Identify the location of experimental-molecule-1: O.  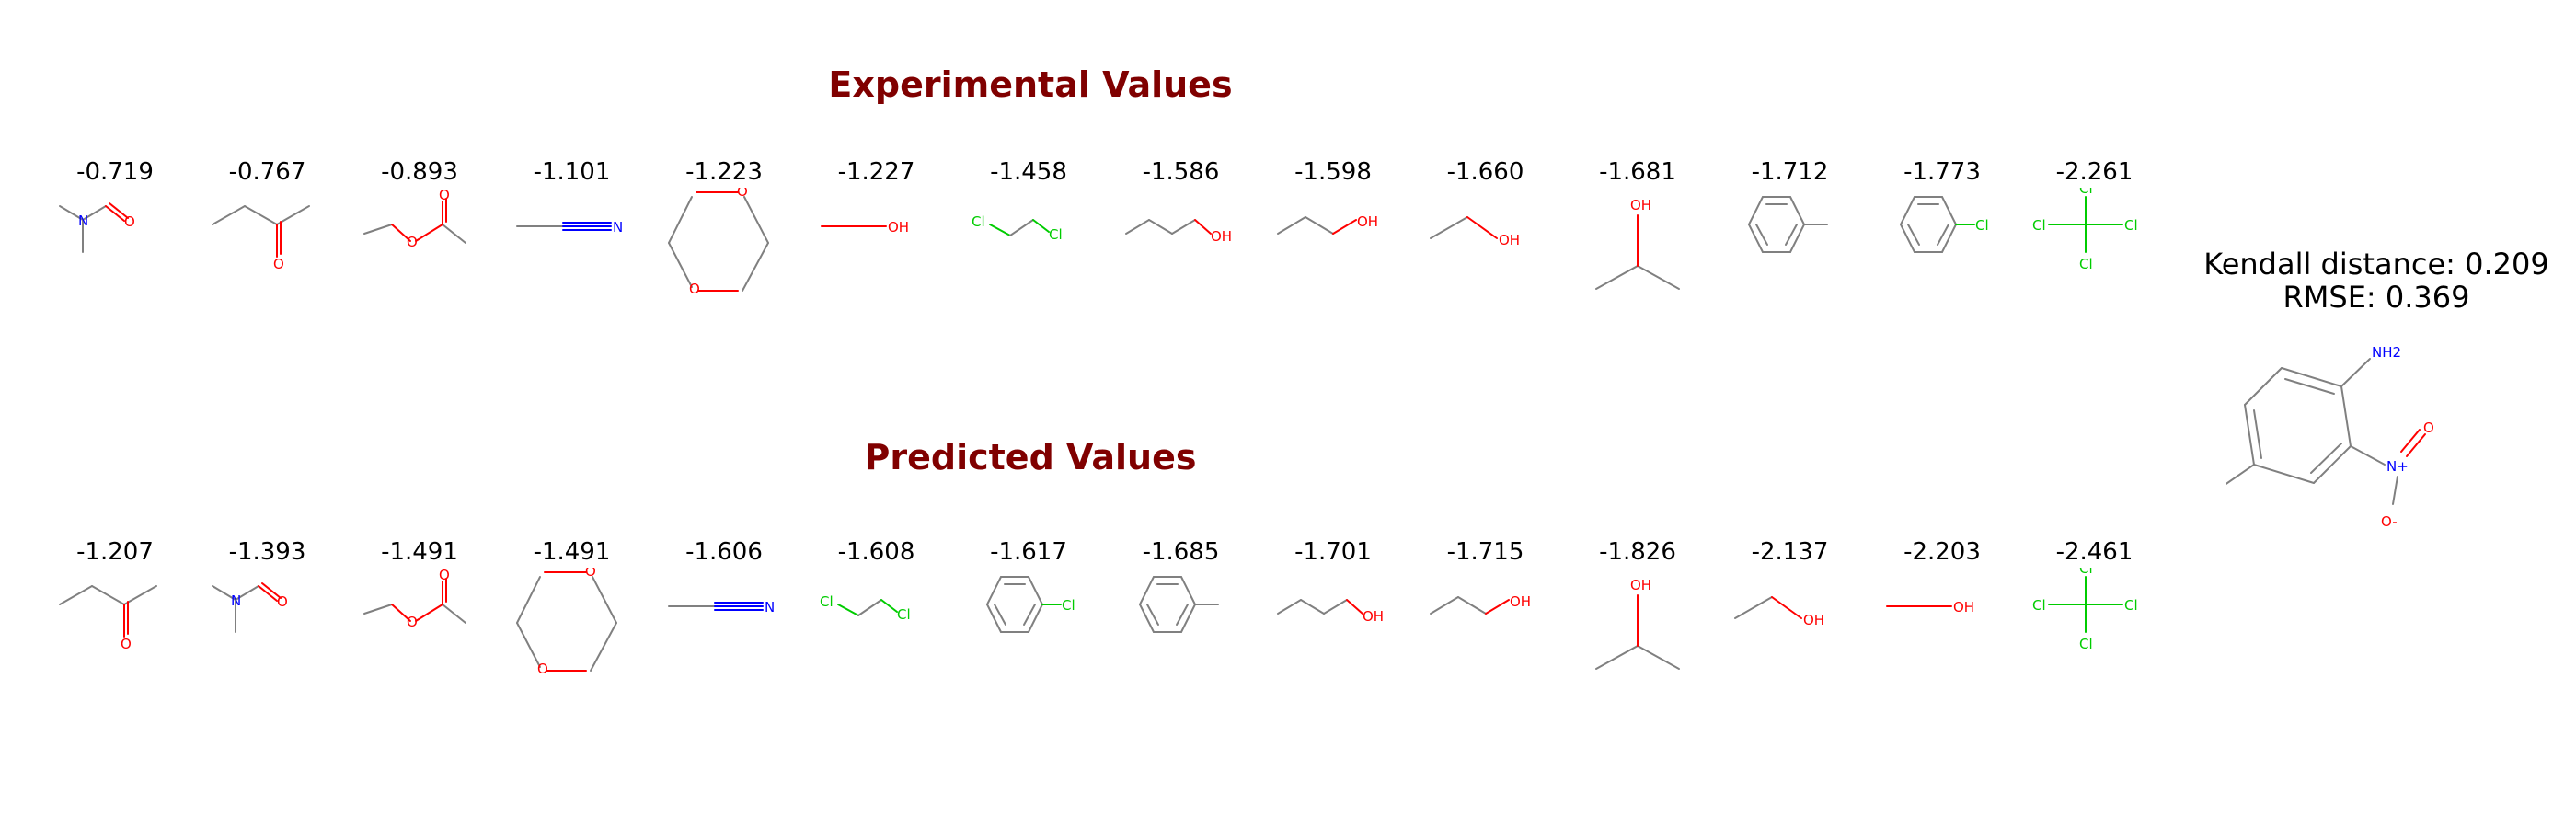
(260, 238).